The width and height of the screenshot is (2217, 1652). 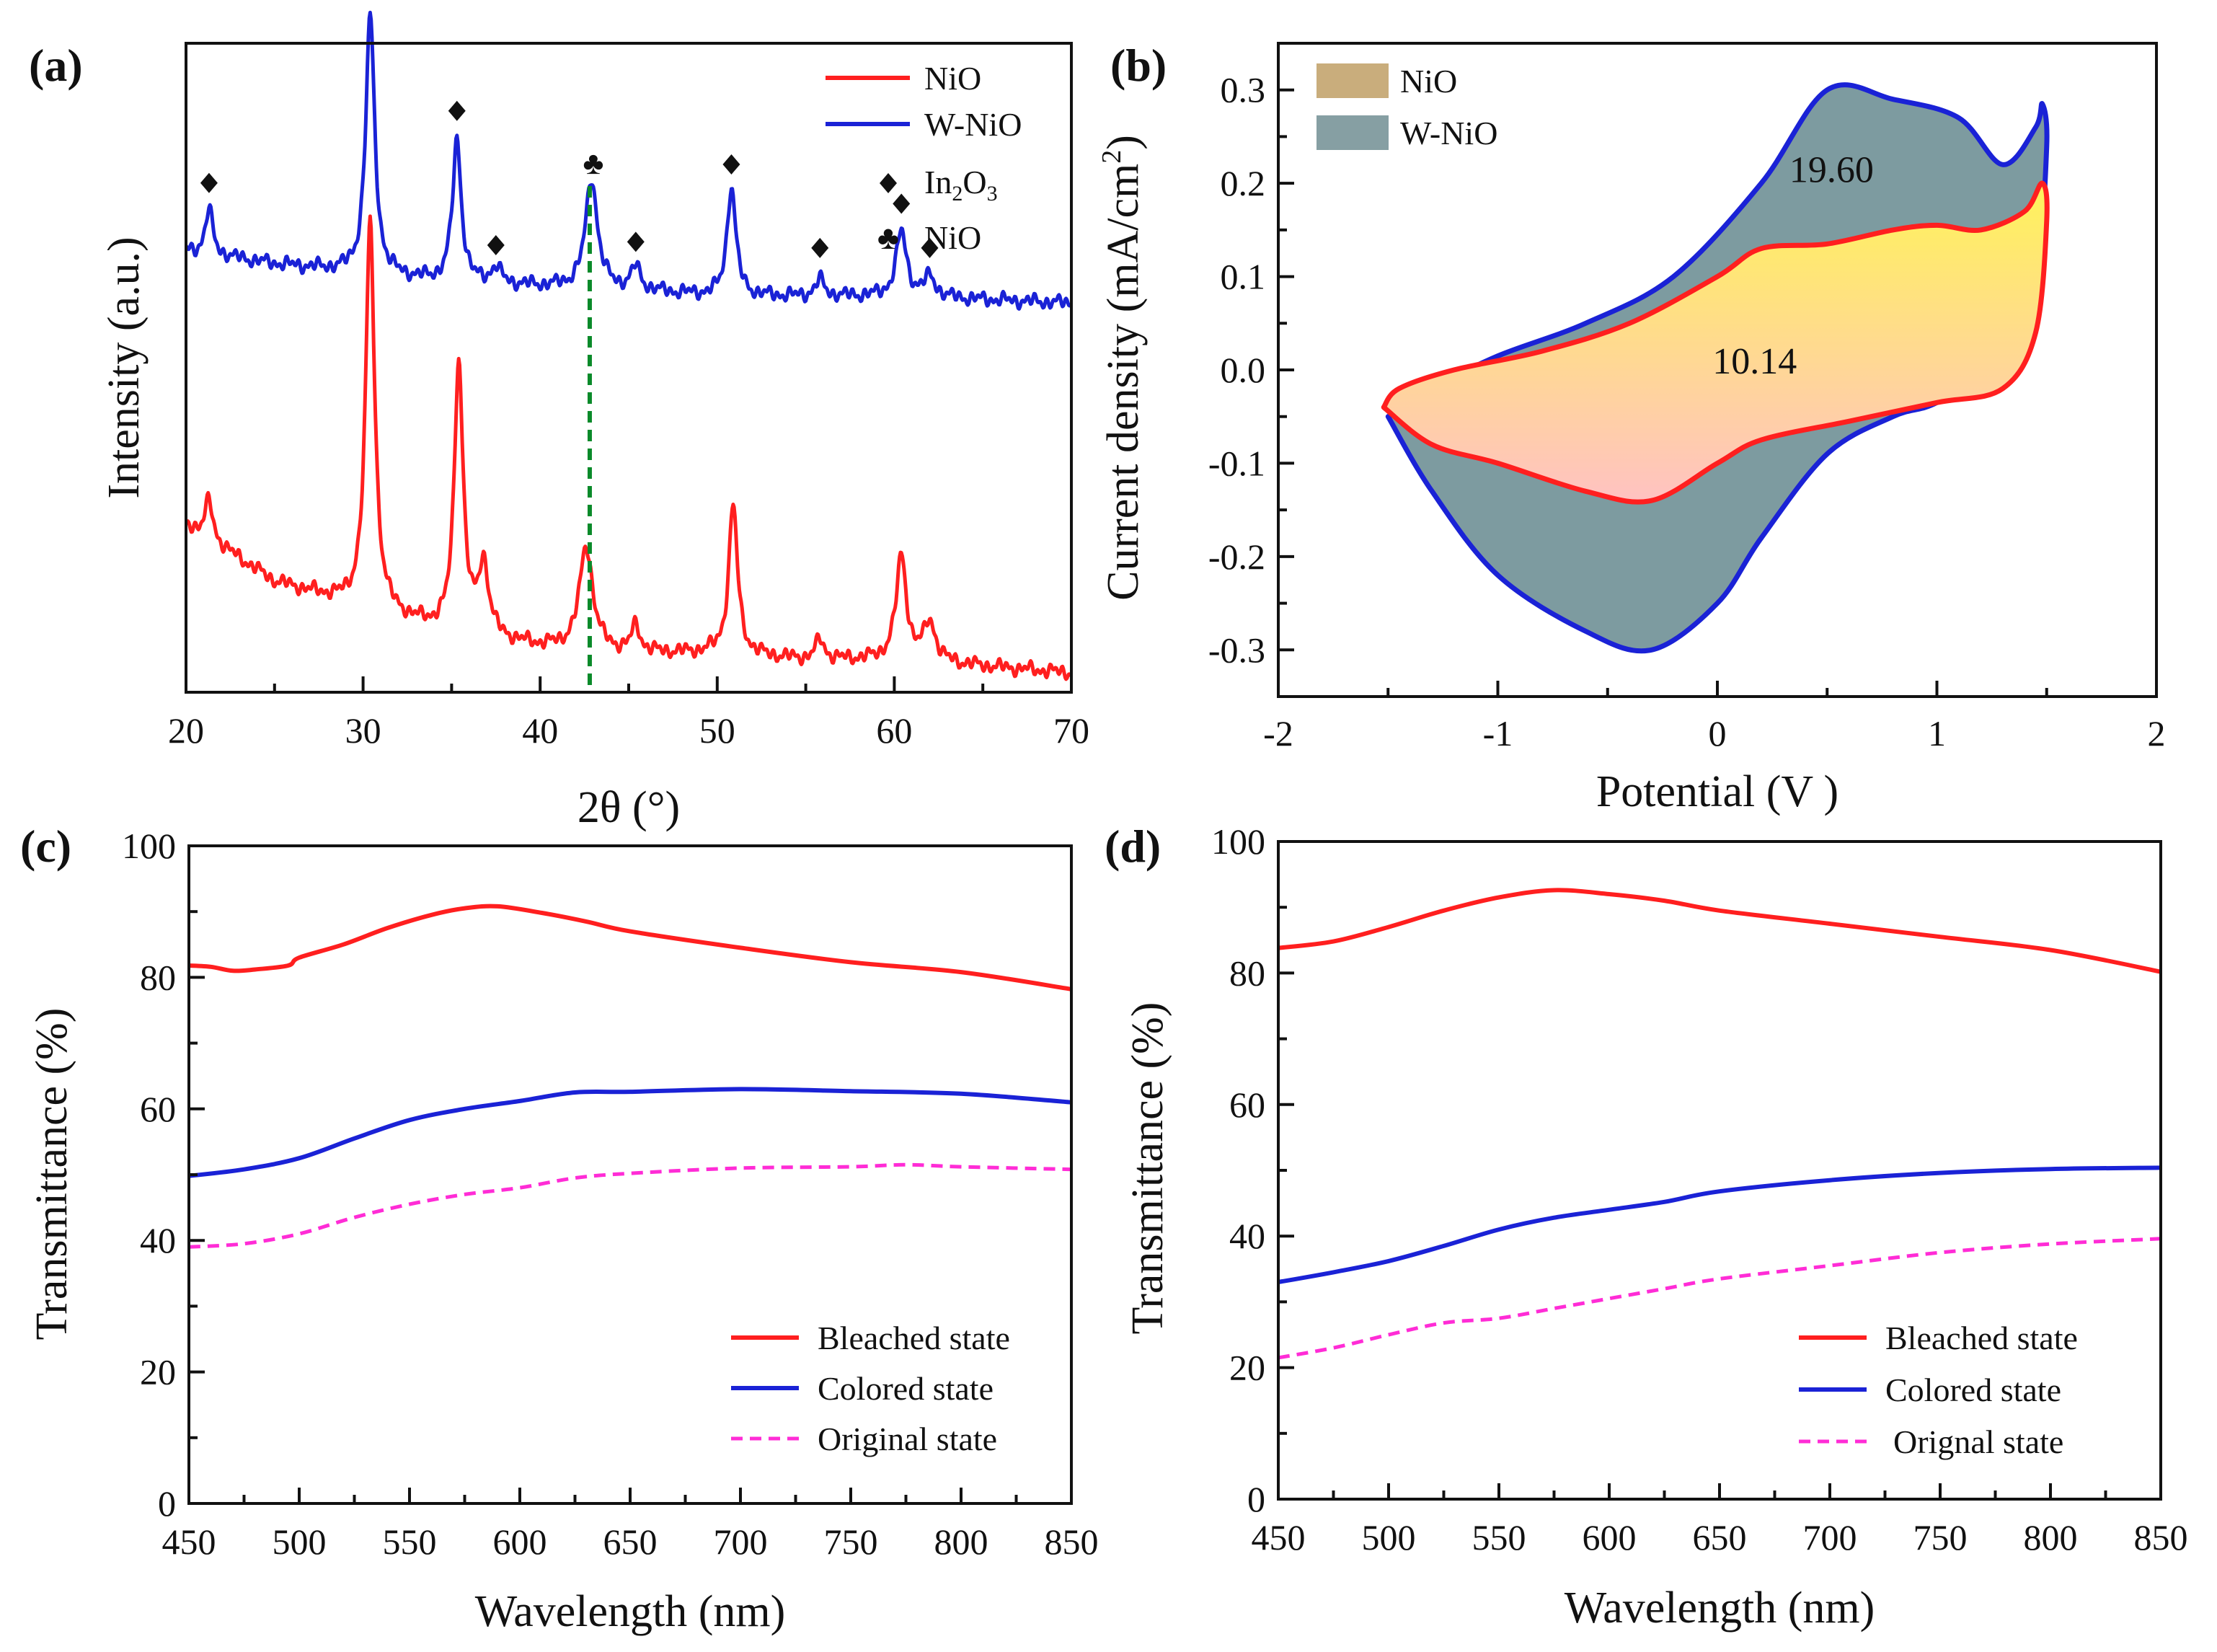 I want to click on legend-d-bleached-label: Bleached state, so click(x=1981, y=1338).